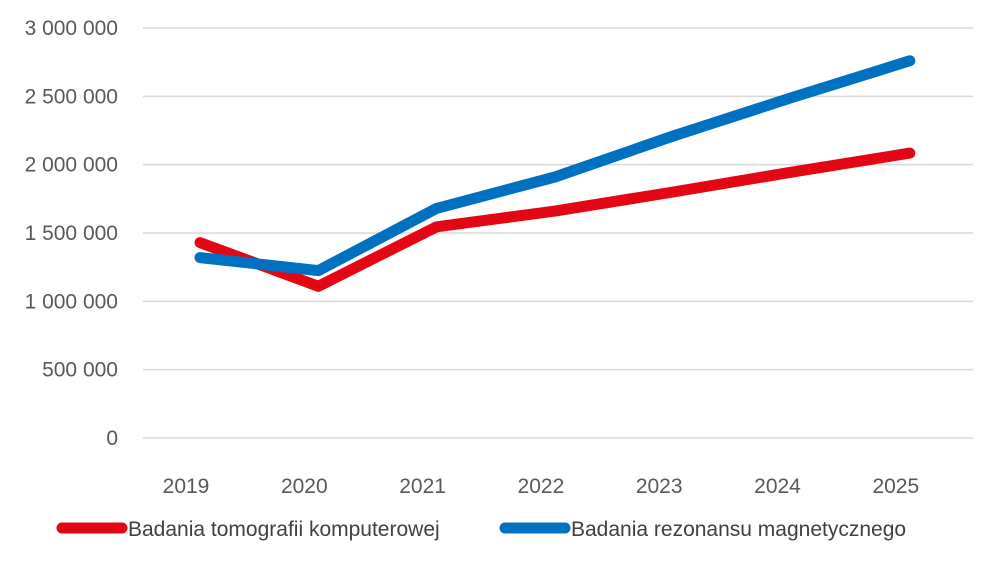 Image resolution: width=1000 pixels, height=580 pixels. I want to click on x-axis-ticks: 2019 2020 2021 2022 2023 2024 2025, so click(541, 486).